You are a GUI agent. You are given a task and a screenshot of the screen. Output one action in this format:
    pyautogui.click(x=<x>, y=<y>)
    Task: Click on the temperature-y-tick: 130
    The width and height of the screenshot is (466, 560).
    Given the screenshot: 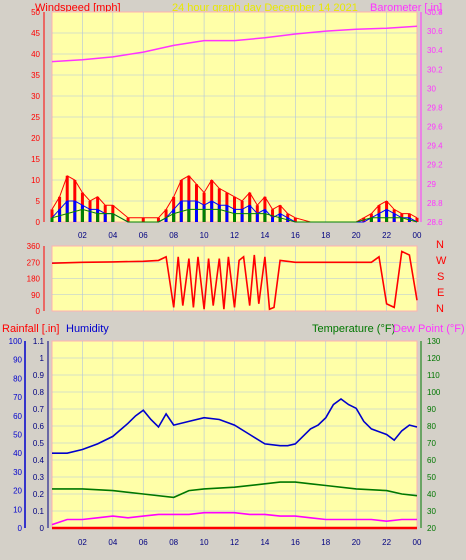 What is the action you would take?
    pyautogui.click(x=434, y=341)
    